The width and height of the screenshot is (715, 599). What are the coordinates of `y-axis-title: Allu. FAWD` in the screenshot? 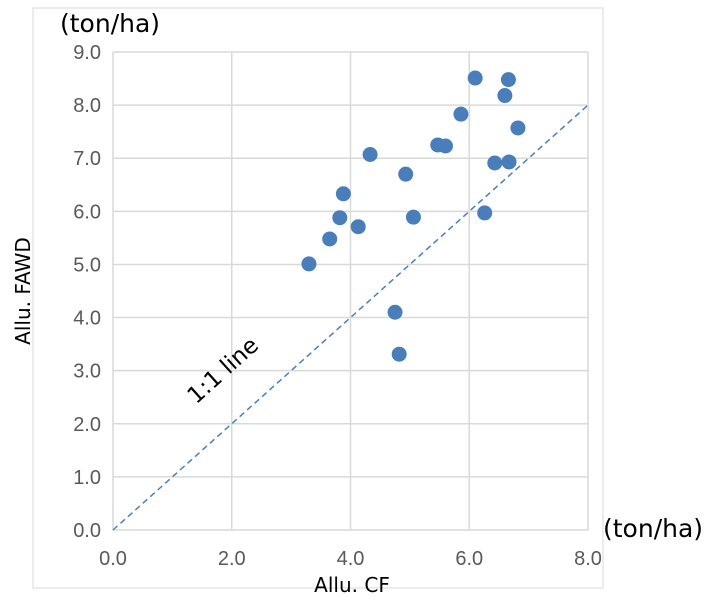 It's located at (23, 291).